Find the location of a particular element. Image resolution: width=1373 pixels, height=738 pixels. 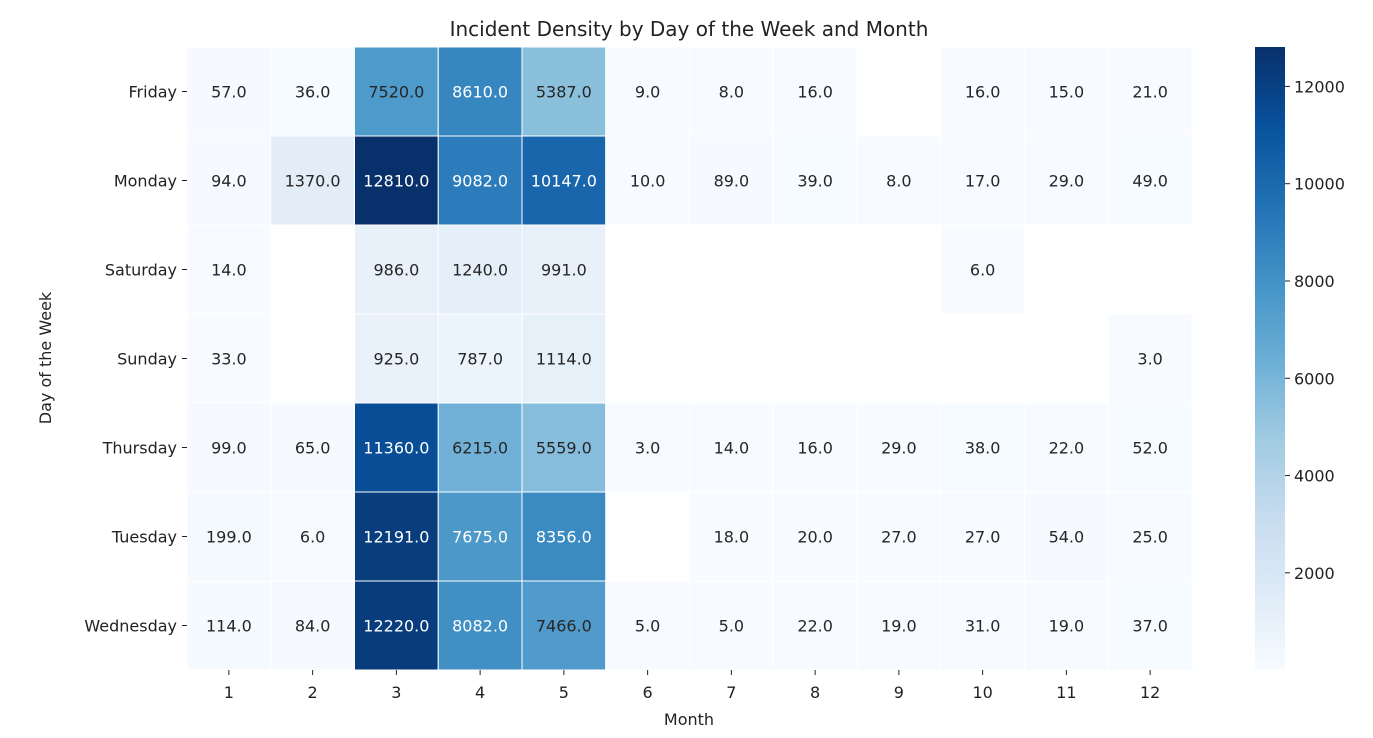

cell-value-label: 1114.0 is located at coordinates (564, 359).